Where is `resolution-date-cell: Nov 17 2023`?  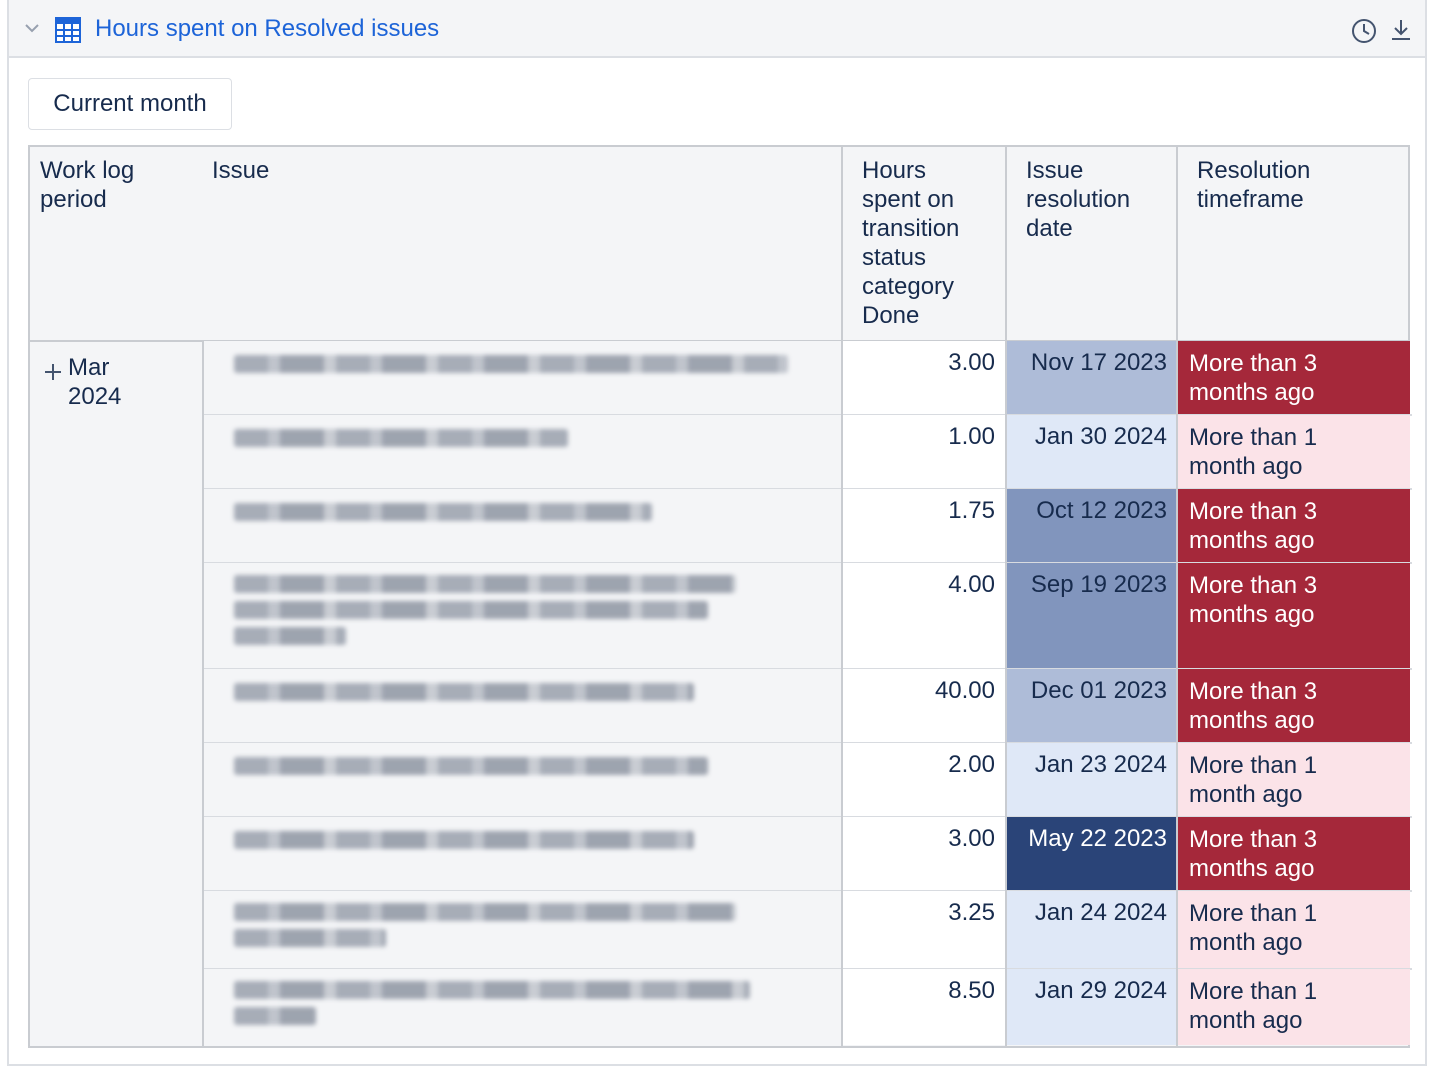
resolution-date-cell: Nov 17 2023 is located at coordinates (1091, 378).